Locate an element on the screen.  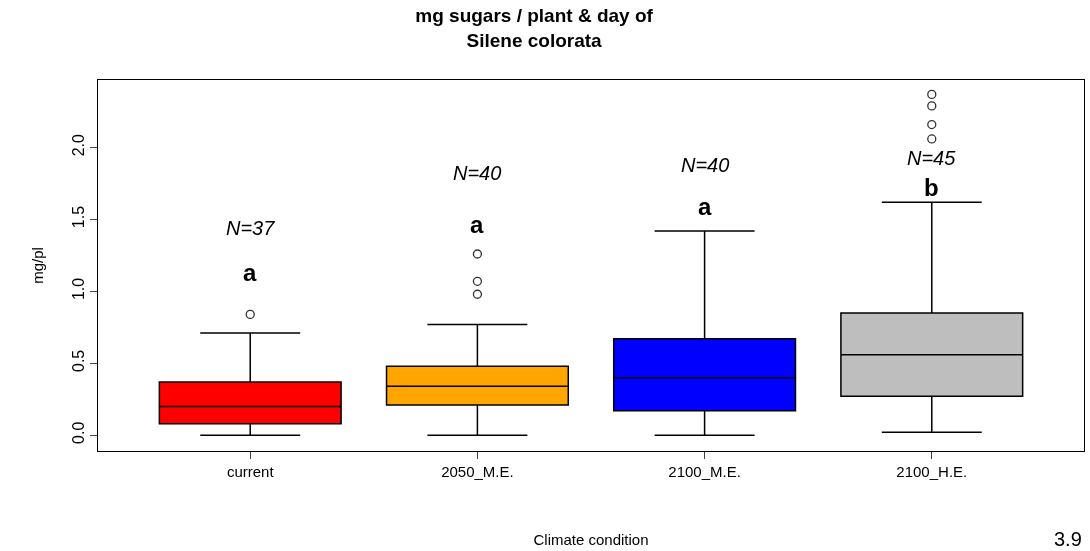
annotation: N=45 is located at coordinates (932, 158).